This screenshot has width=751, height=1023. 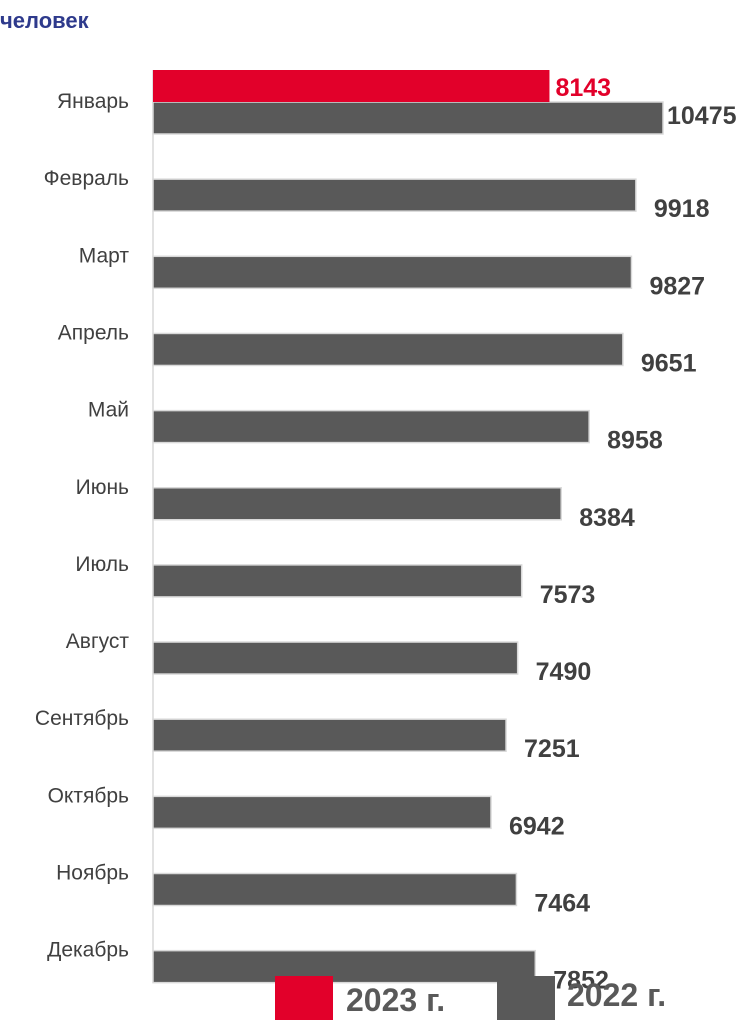 I want to click on category-label: Июнь, so click(x=102, y=487).